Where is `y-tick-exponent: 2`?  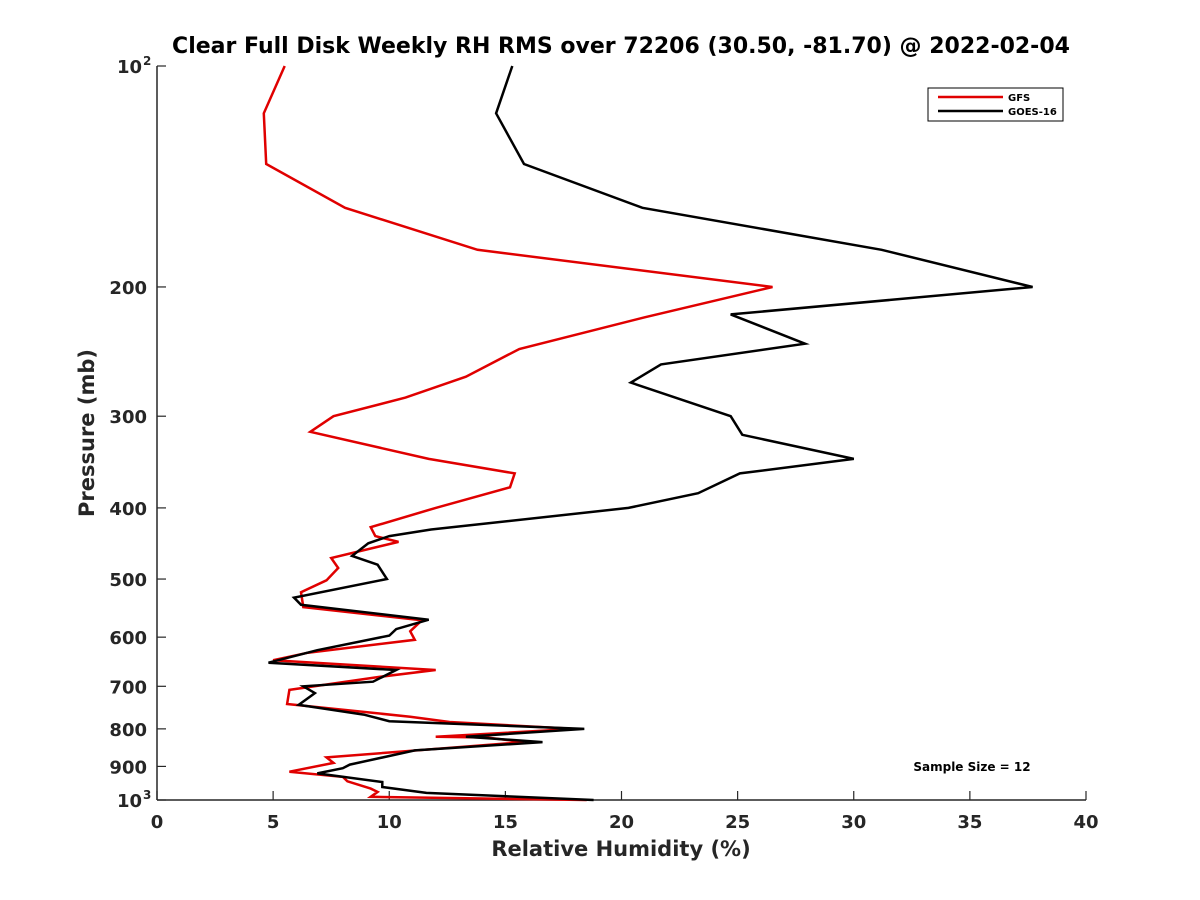 y-tick-exponent: 2 is located at coordinates (147, 61).